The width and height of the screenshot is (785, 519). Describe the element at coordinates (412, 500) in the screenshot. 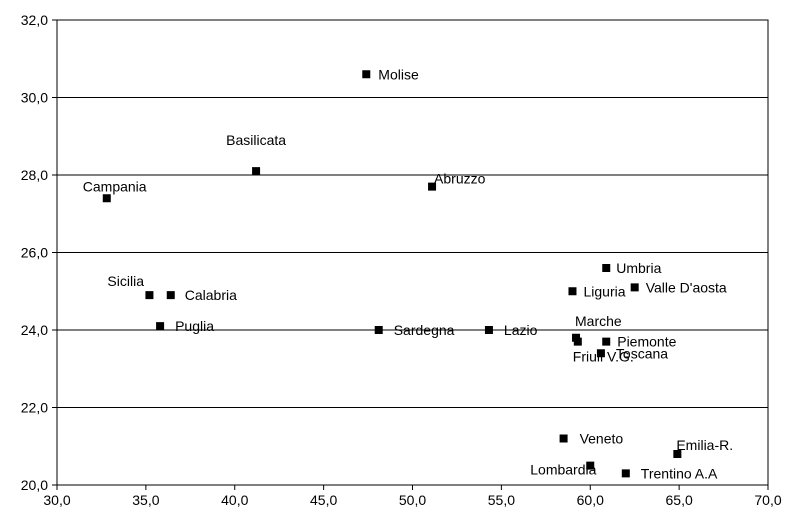

I see `tick-label-x: 50,0` at that location.